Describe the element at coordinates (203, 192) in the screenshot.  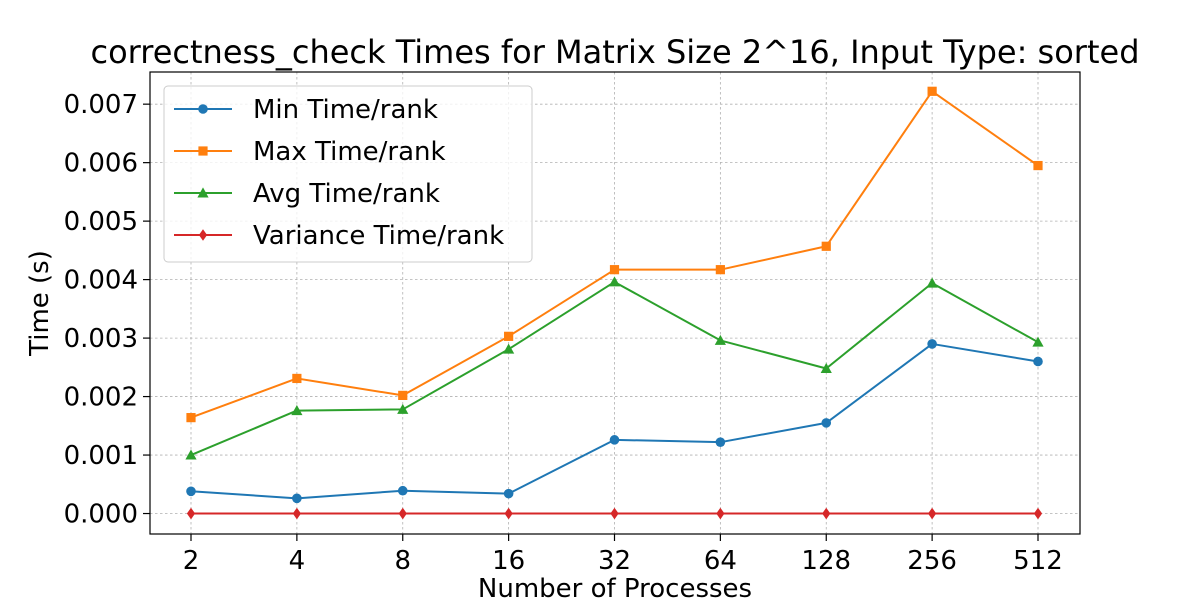
I see `avg-time-rank-legend-point` at that location.